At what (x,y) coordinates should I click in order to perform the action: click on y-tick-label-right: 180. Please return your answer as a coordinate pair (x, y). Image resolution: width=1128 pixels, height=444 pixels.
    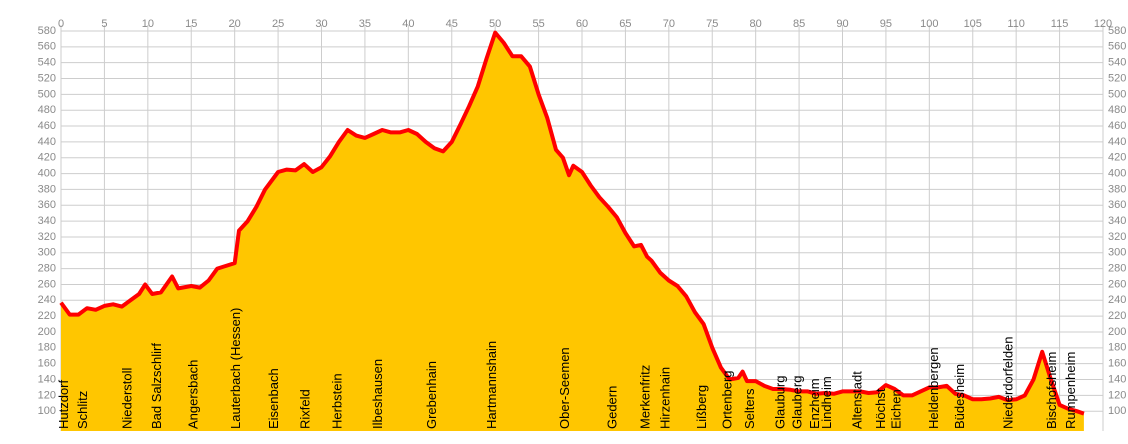
    Looking at the image, I should click on (1117, 348).